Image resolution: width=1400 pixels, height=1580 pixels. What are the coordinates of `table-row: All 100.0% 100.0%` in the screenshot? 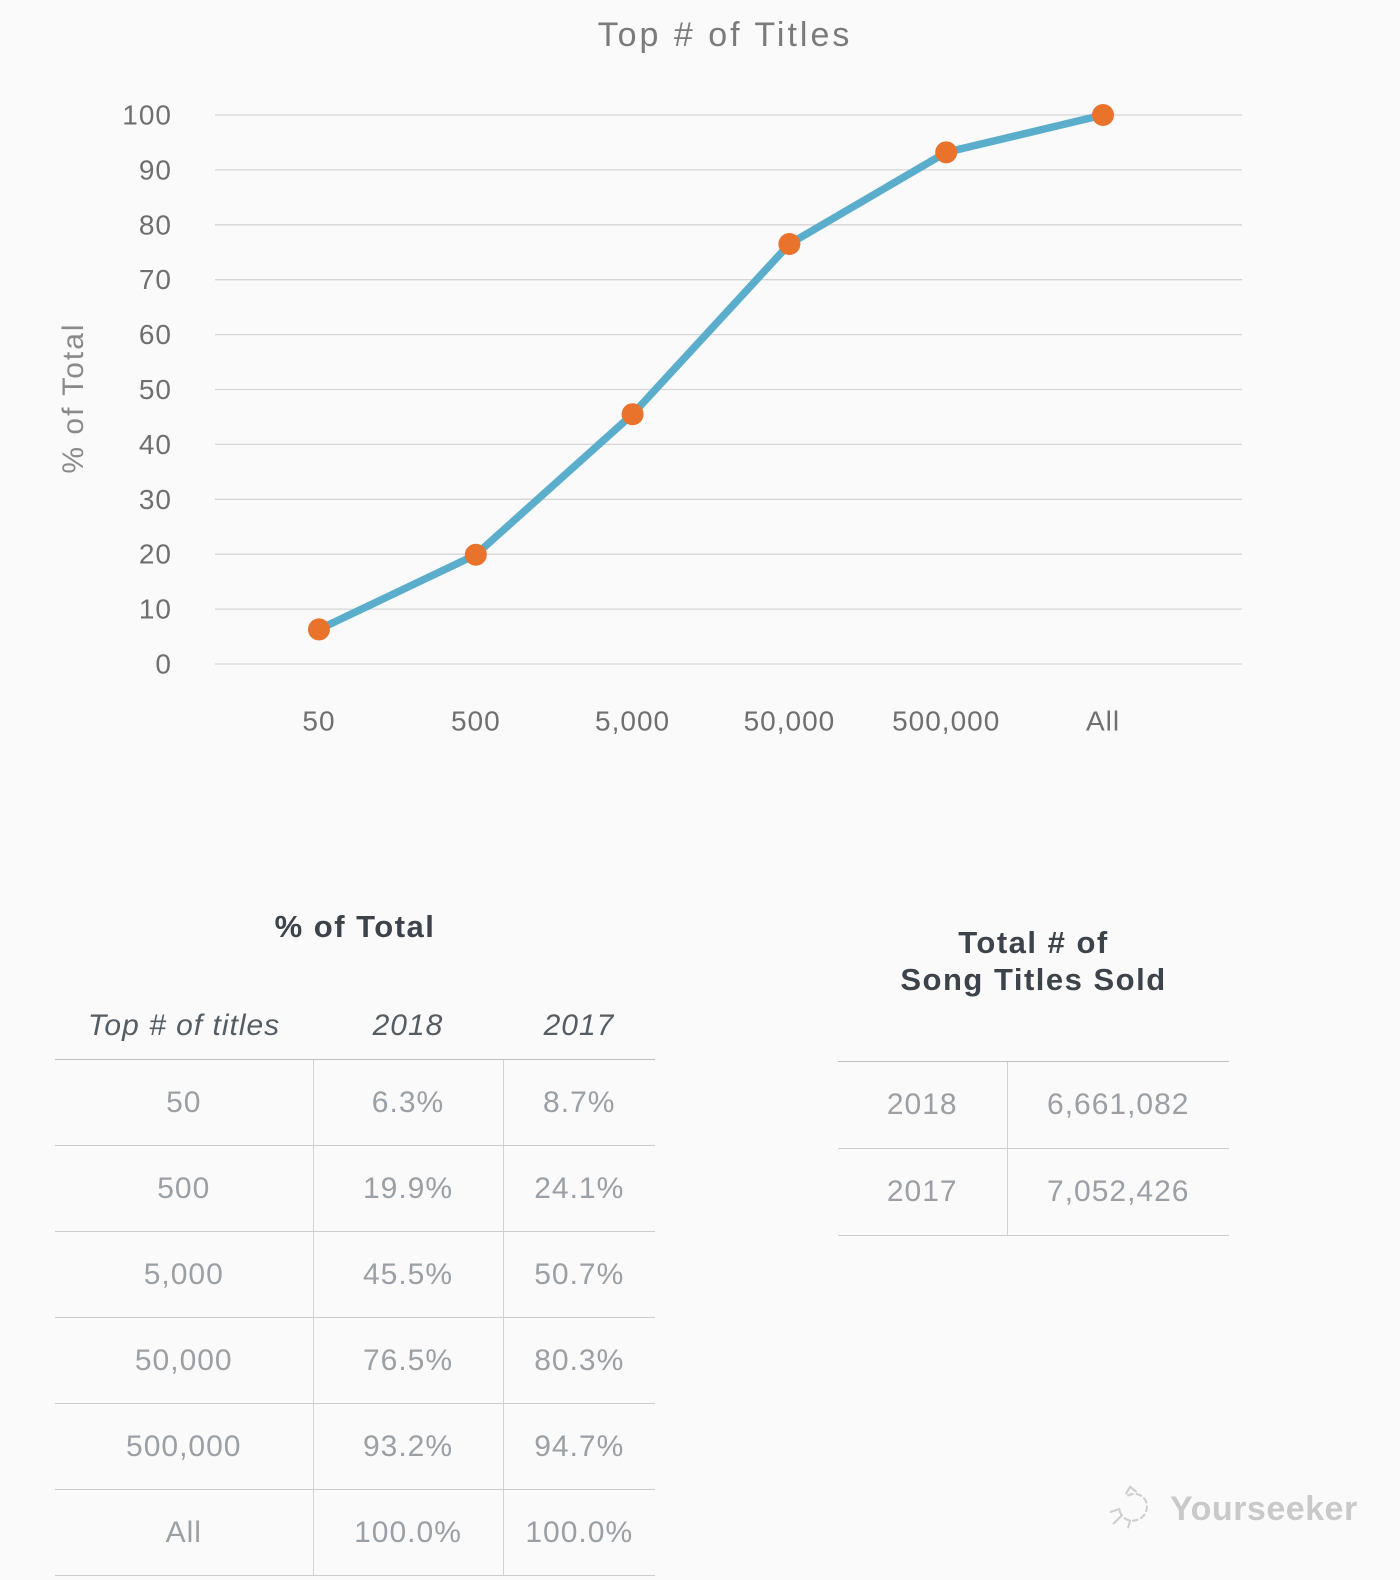 It's located at (355, 1532).